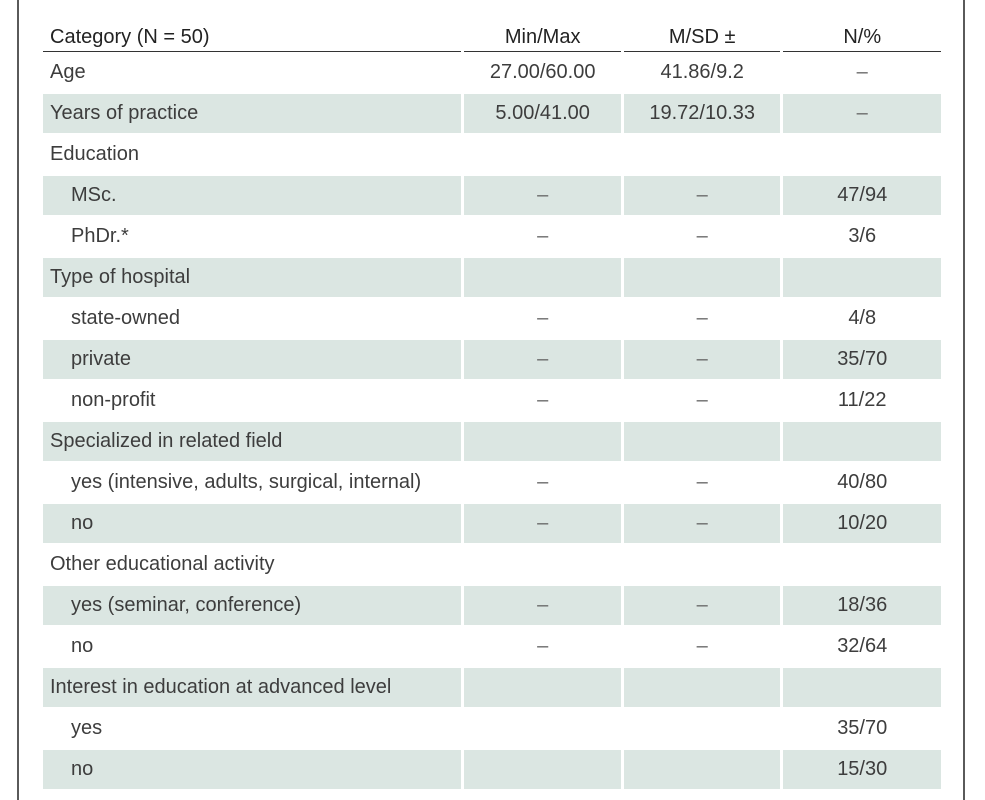 The width and height of the screenshot is (985, 800). Describe the element at coordinates (252, 442) in the screenshot. I see `row-label: Specialized in related field` at that location.